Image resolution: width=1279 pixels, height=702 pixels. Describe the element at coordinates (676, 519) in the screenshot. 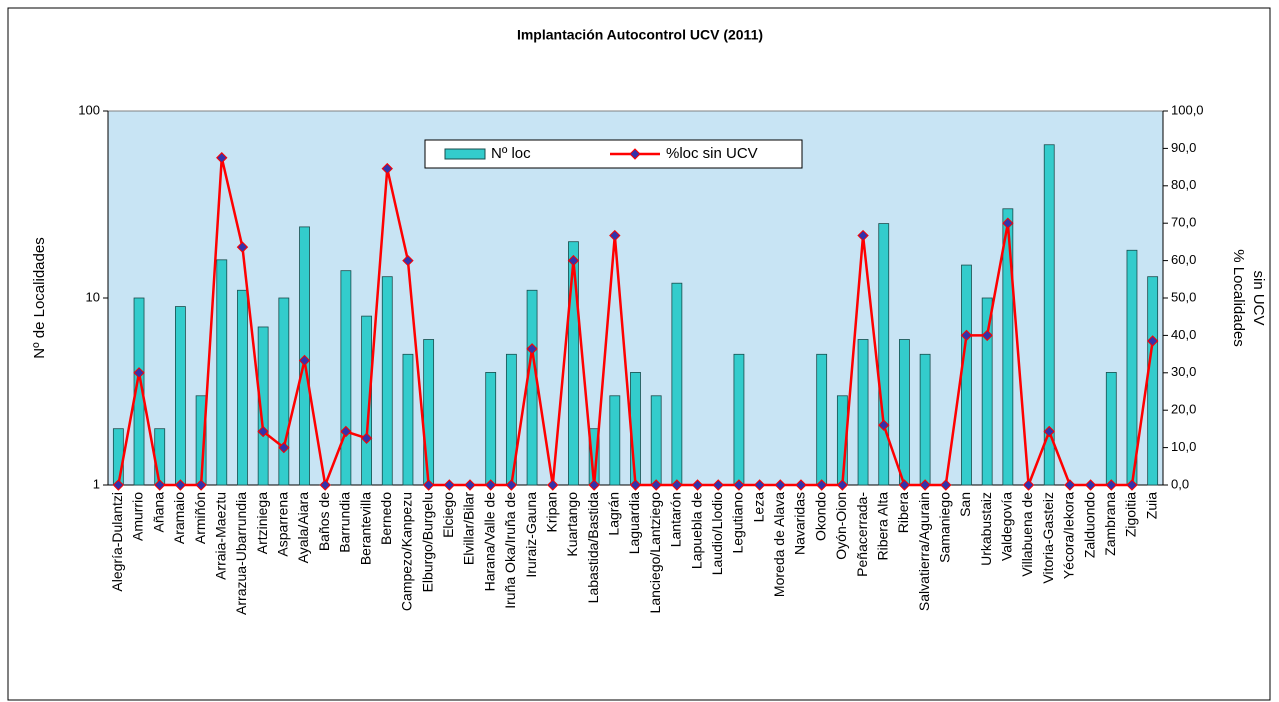

I see `x-tick-label: Lantarón` at that location.